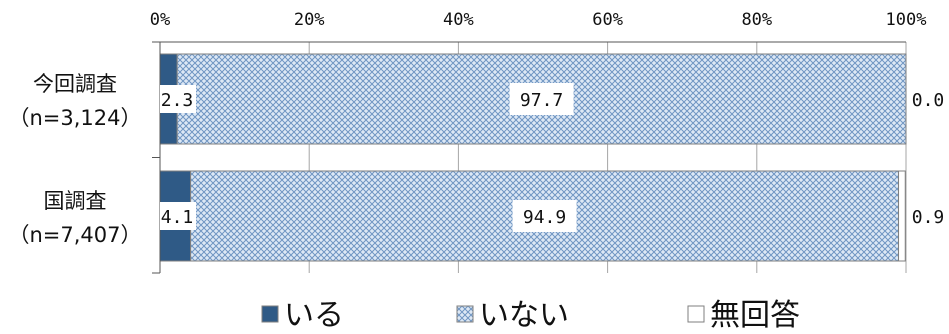 The image size is (949, 334). Describe the element at coordinates (75, 84) in the screenshot. I see `category-label: 今回調査` at that location.